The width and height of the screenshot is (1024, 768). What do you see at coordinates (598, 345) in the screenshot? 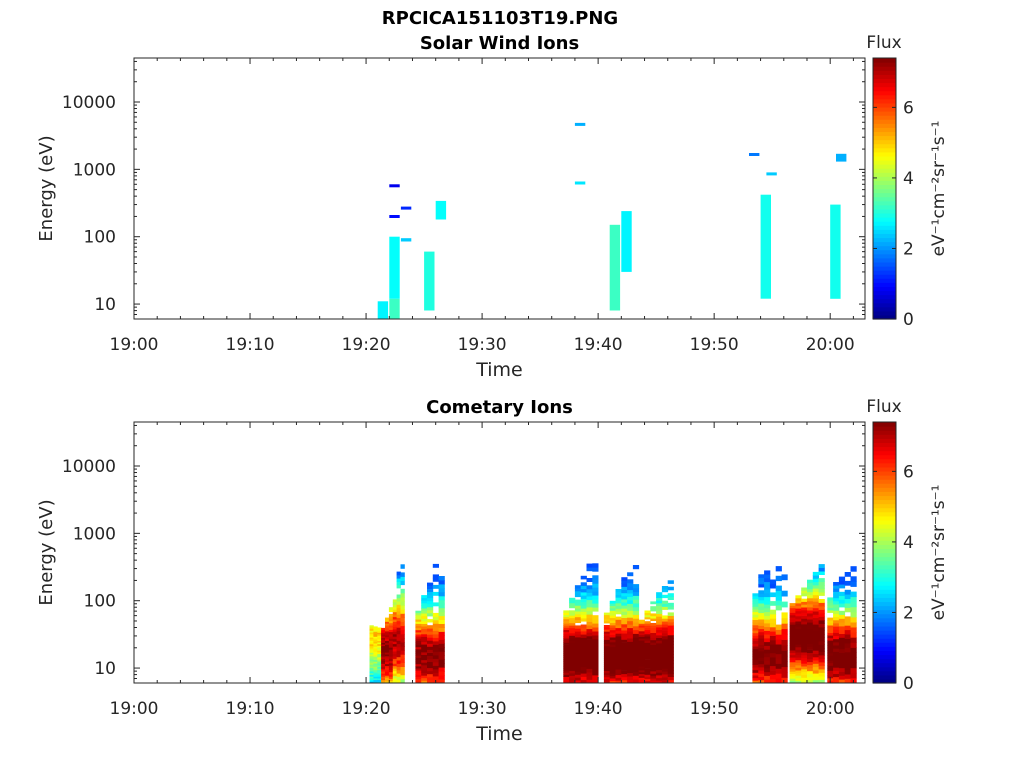
I see `x-tick-label: 19:40` at bounding box center [598, 345].